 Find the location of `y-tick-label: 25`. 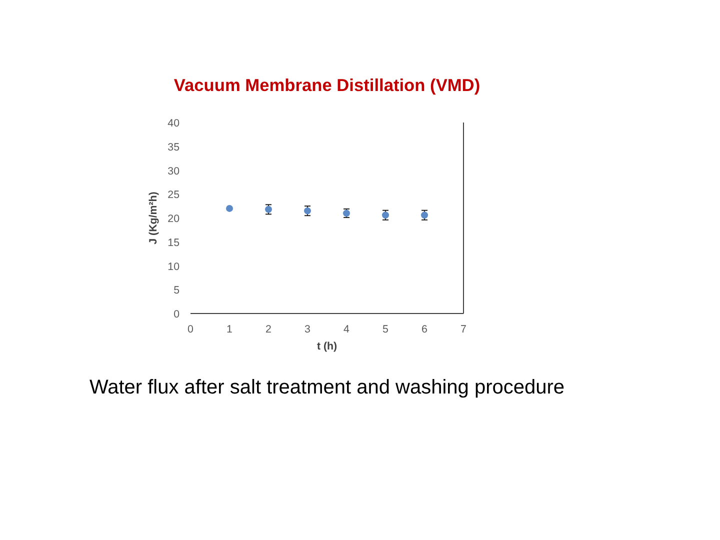

y-tick-label: 25 is located at coordinates (174, 195).